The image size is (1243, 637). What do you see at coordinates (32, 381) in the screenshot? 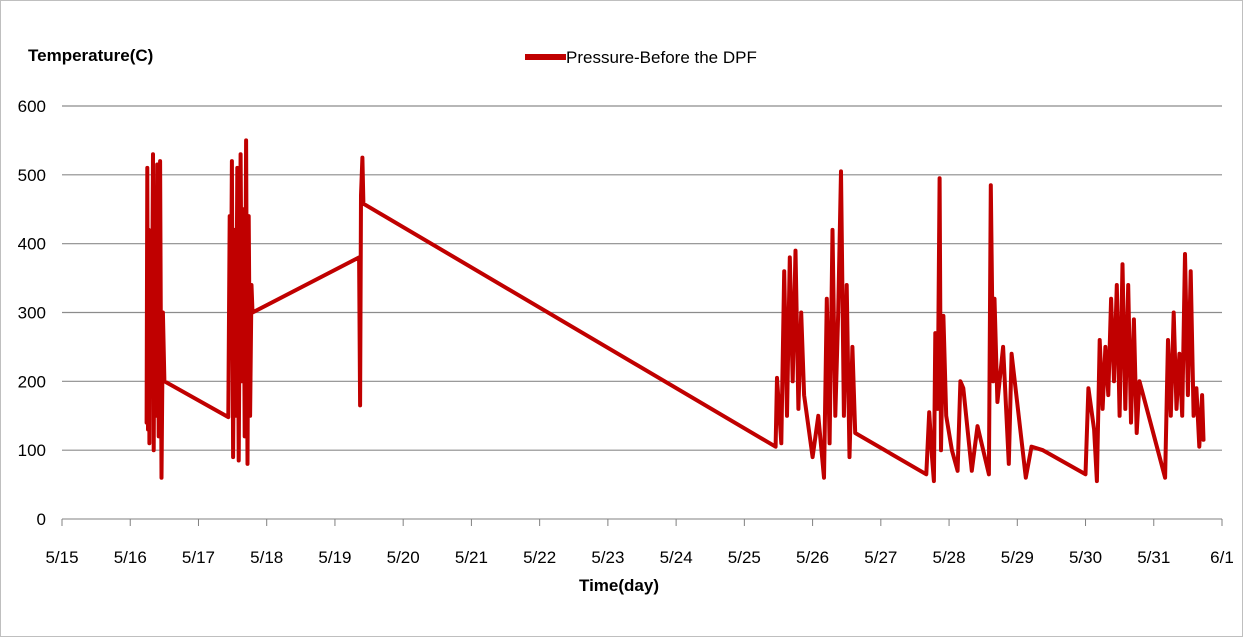
I see `y-tick-label: 200` at bounding box center [32, 381].